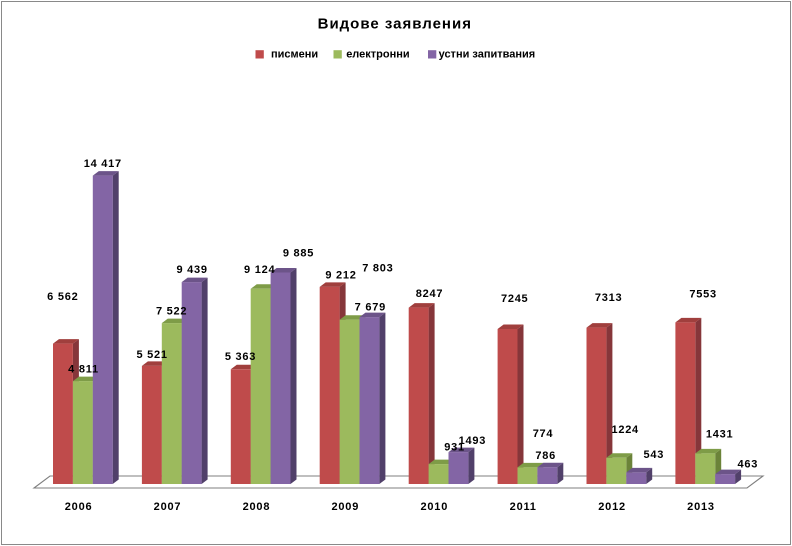  What do you see at coordinates (240, 357) in the screenshot?
I see `svg-text: 5 363` at bounding box center [240, 357].